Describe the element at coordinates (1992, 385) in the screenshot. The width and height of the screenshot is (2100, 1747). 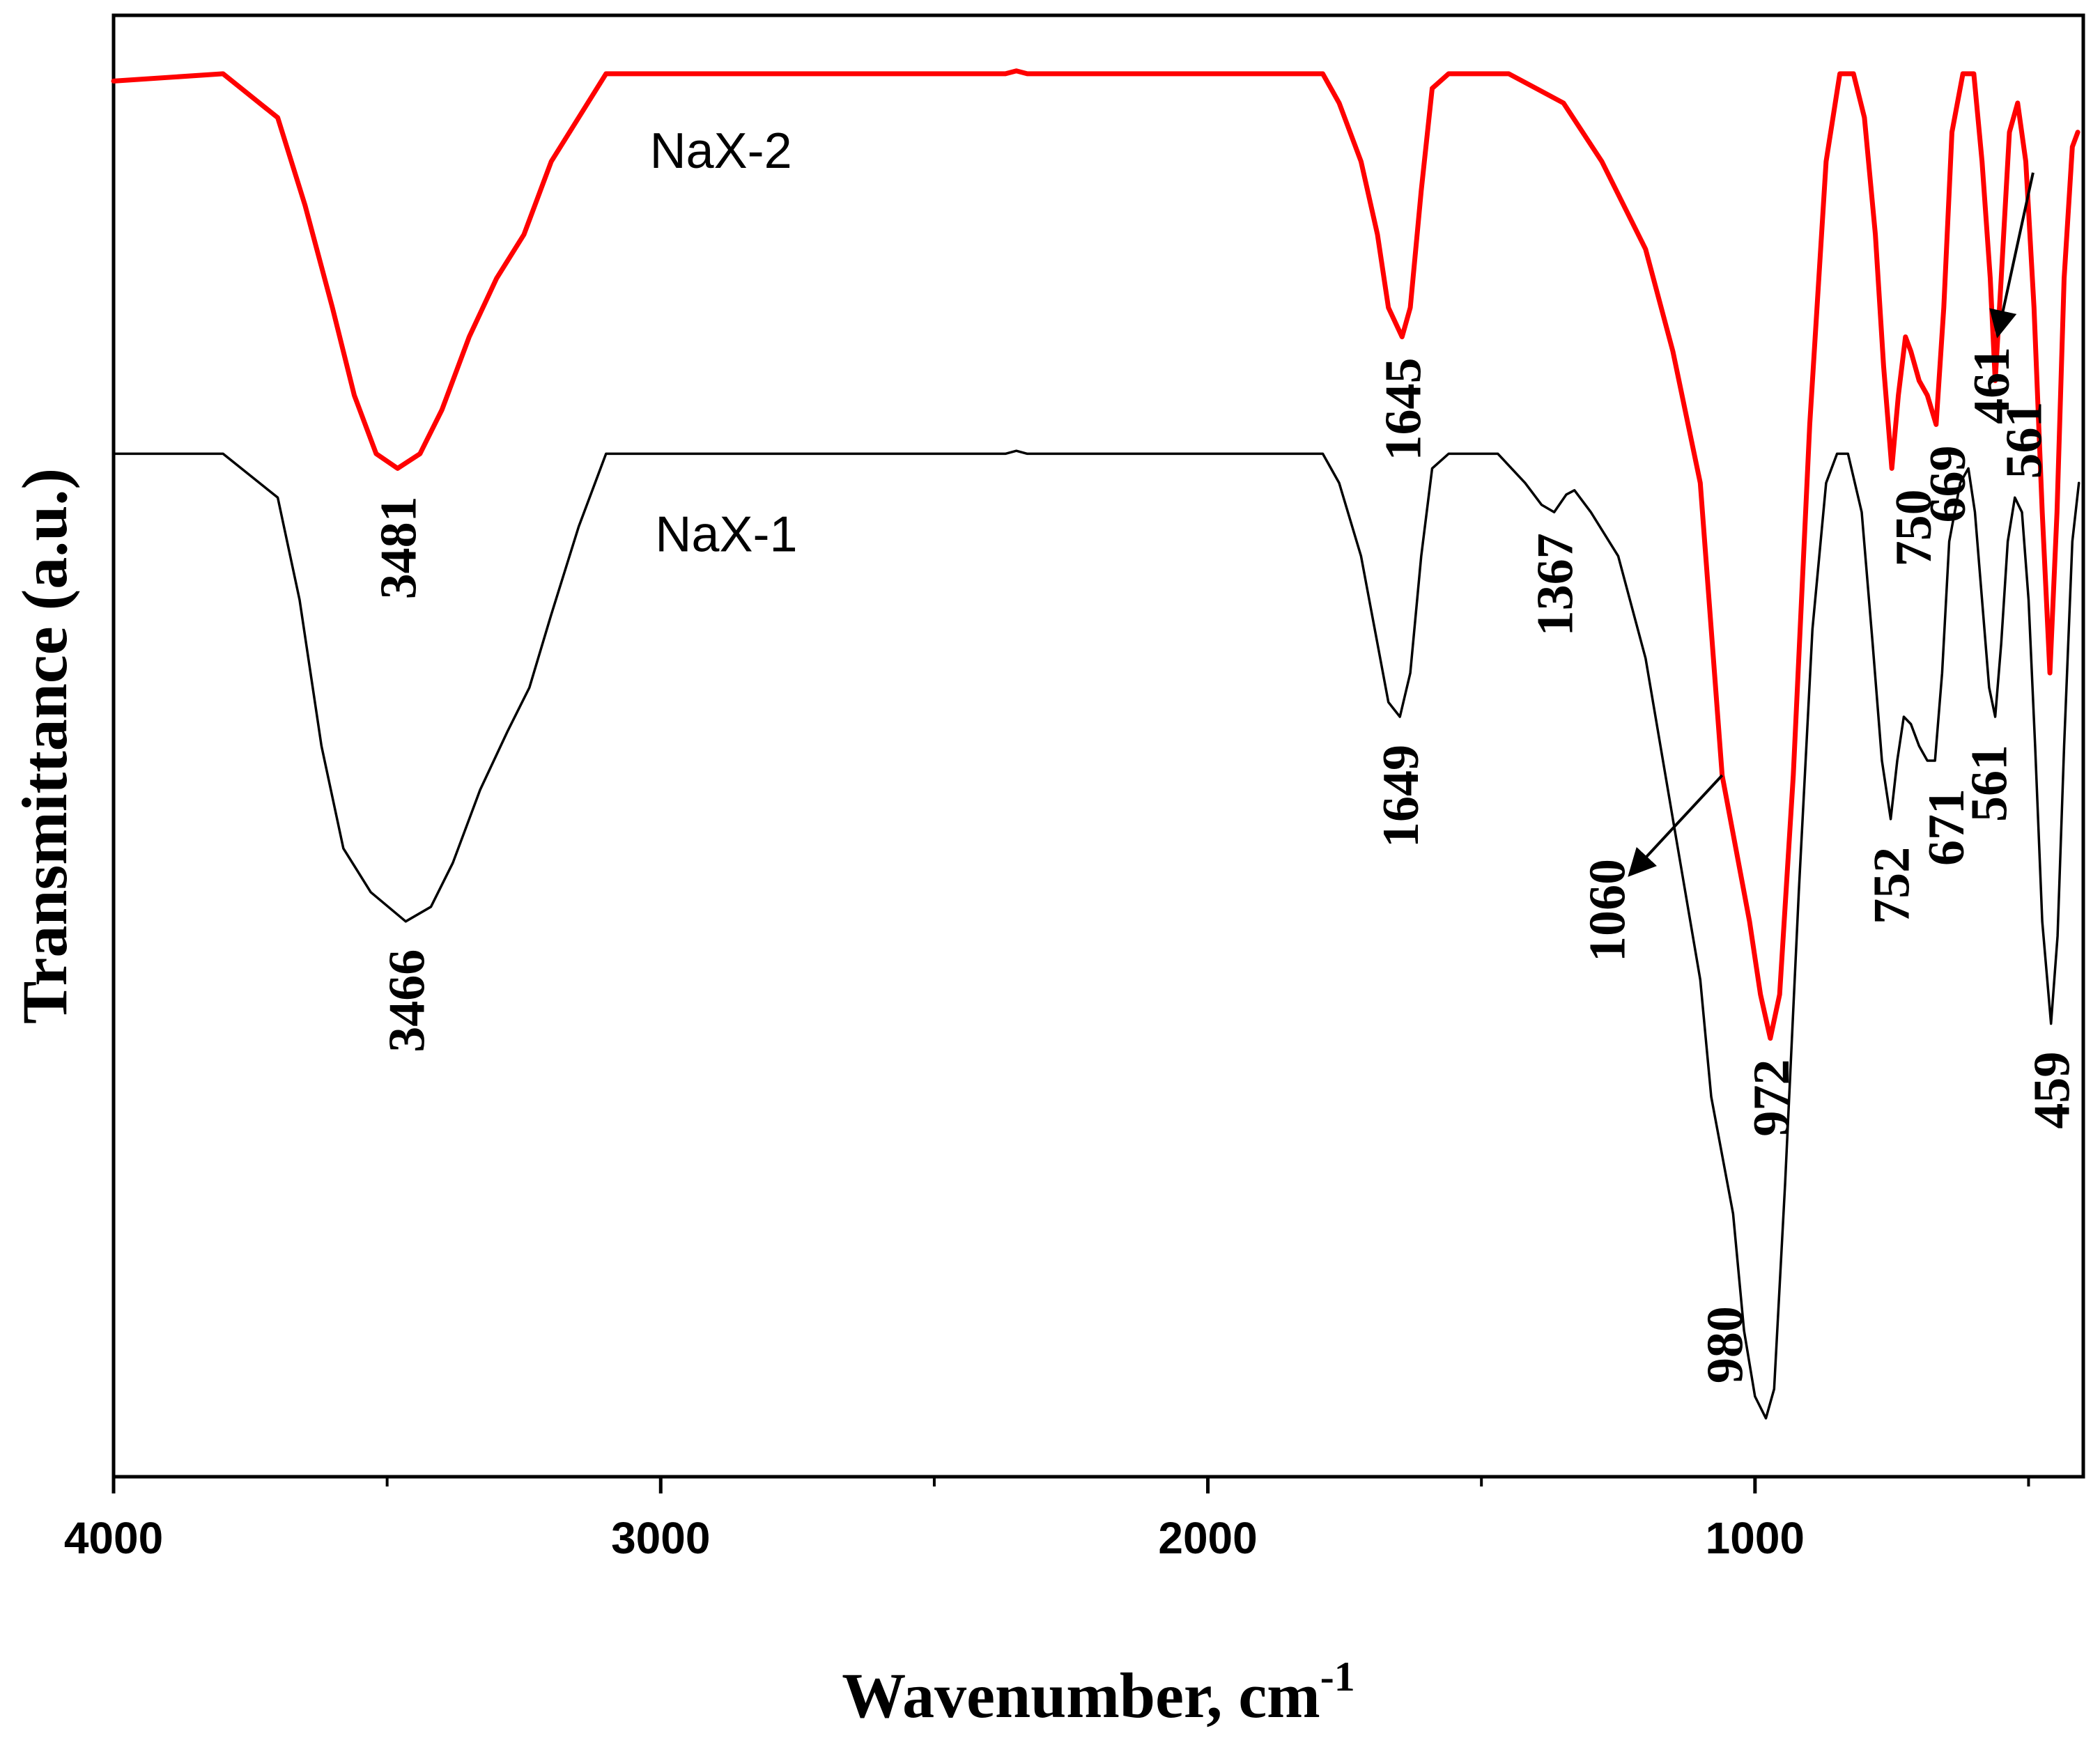
I see `peak-label: 461` at that location.